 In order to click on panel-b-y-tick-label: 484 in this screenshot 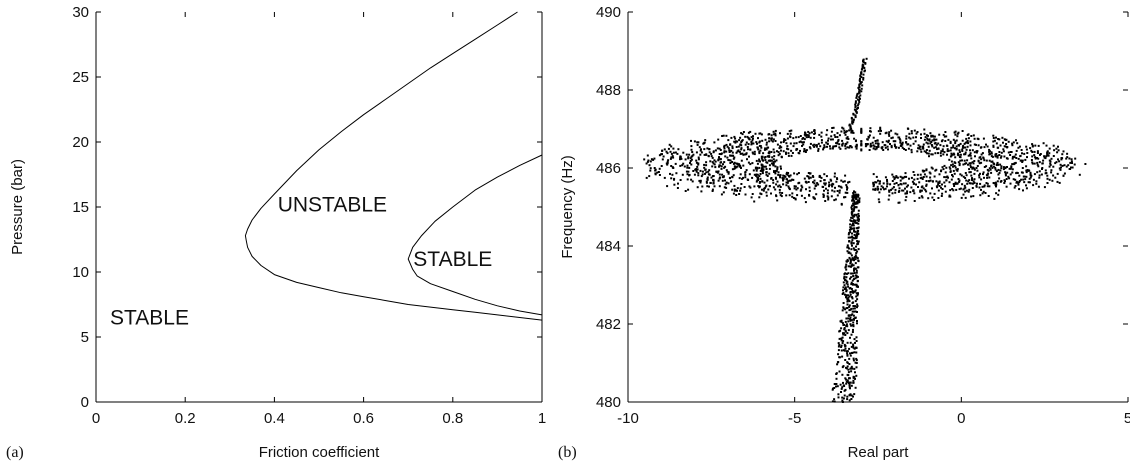, I will do `click(608, 246)`.